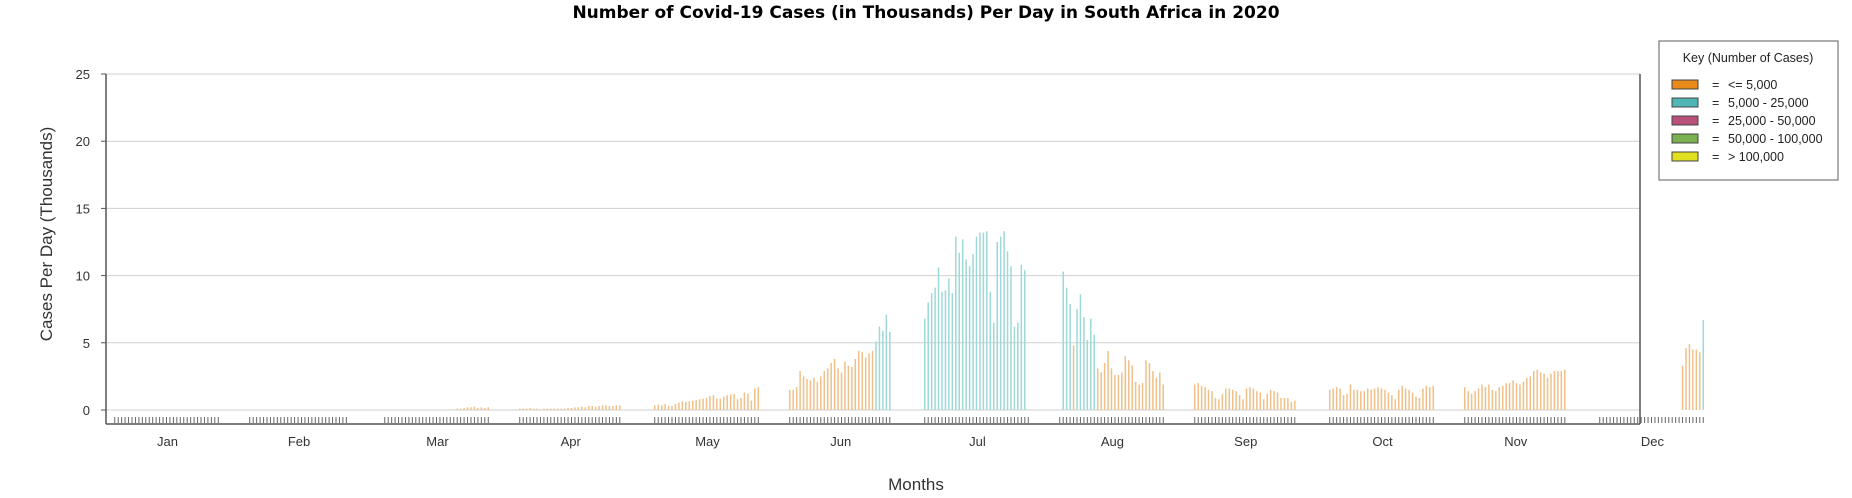 The image size is (1852, 498). I want to click on legend-equals: =, so click(1715, 121).